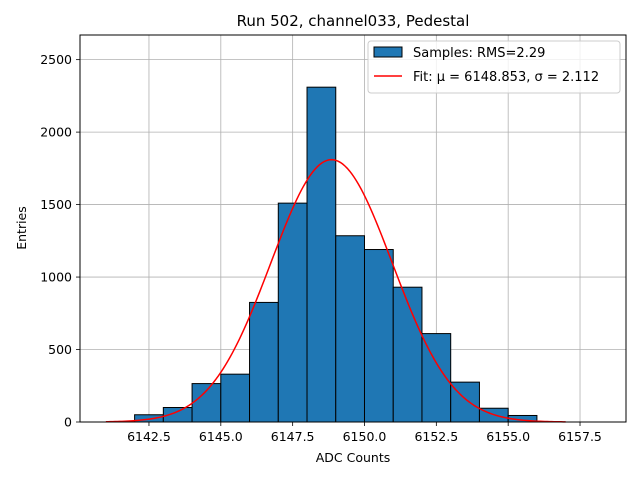 The width and height of the screenshot is (640, 480). What do you see at coordinates (68, 422) in the screenshot?
I see `y-tick-label: 0` at bounding box center [68, 422].